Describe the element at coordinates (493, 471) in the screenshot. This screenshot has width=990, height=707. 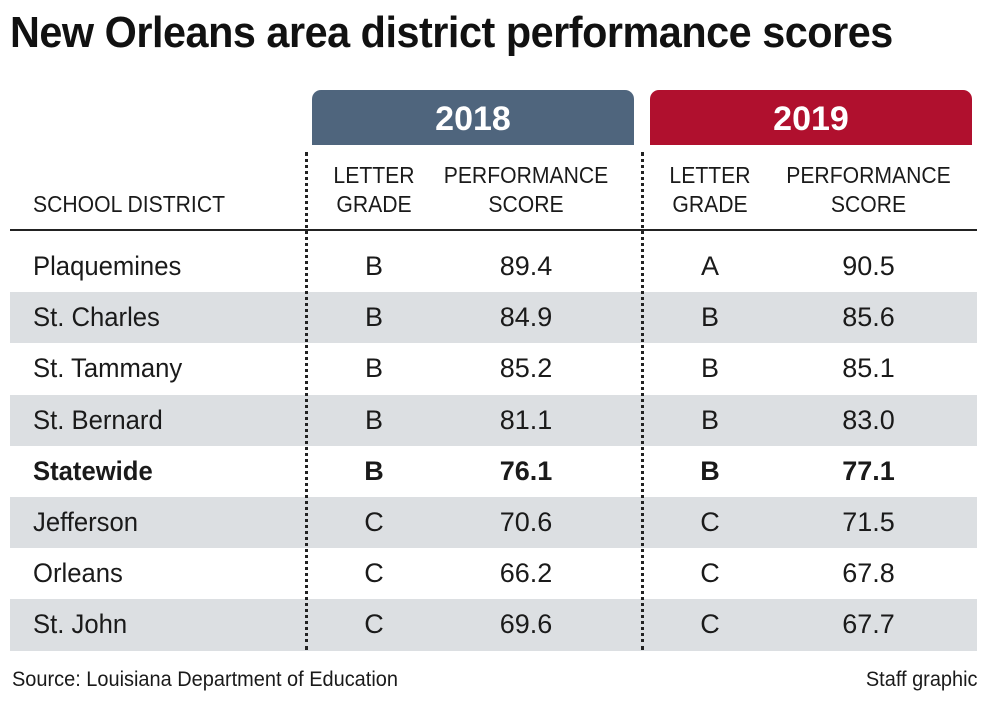
I see `table-row: Statewide B 76.1 B 77.1` at that location.